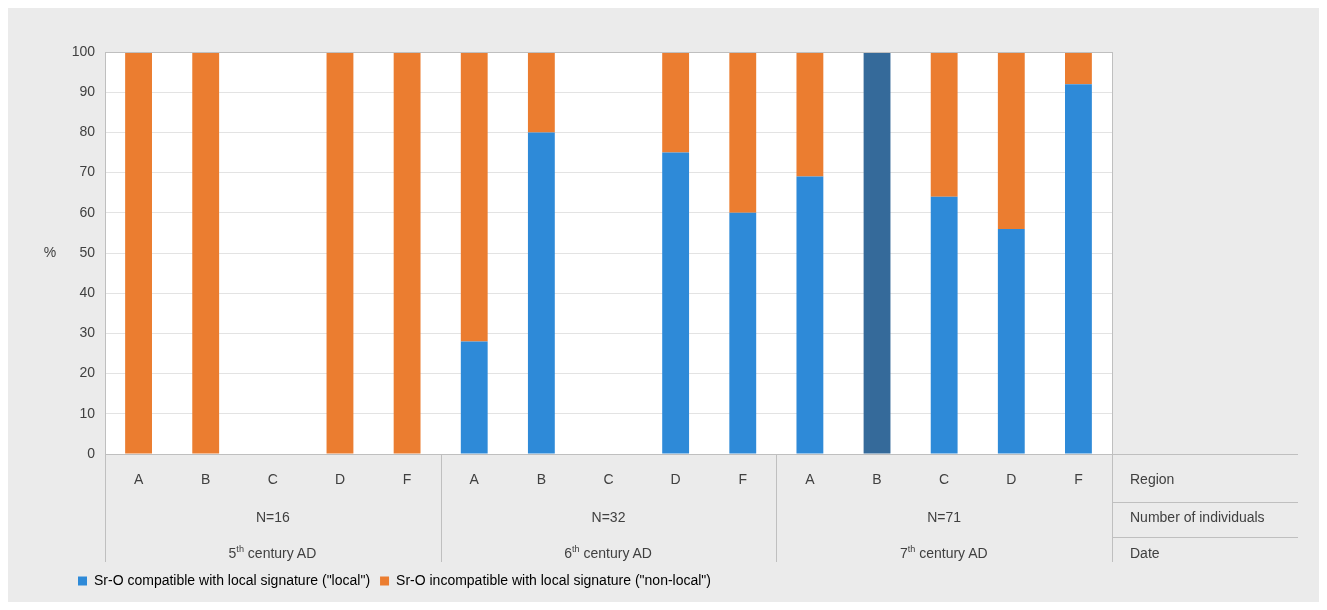 The height and width of the screenshot is (610, 1327). I want to click on text: Number of individuals, so click(1197, 516).